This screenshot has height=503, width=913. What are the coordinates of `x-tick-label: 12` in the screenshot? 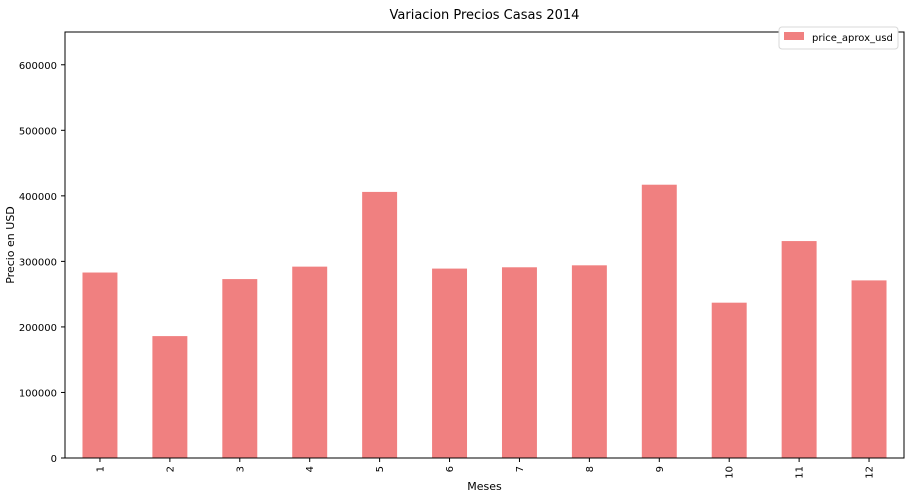 It's located at (870, 472).